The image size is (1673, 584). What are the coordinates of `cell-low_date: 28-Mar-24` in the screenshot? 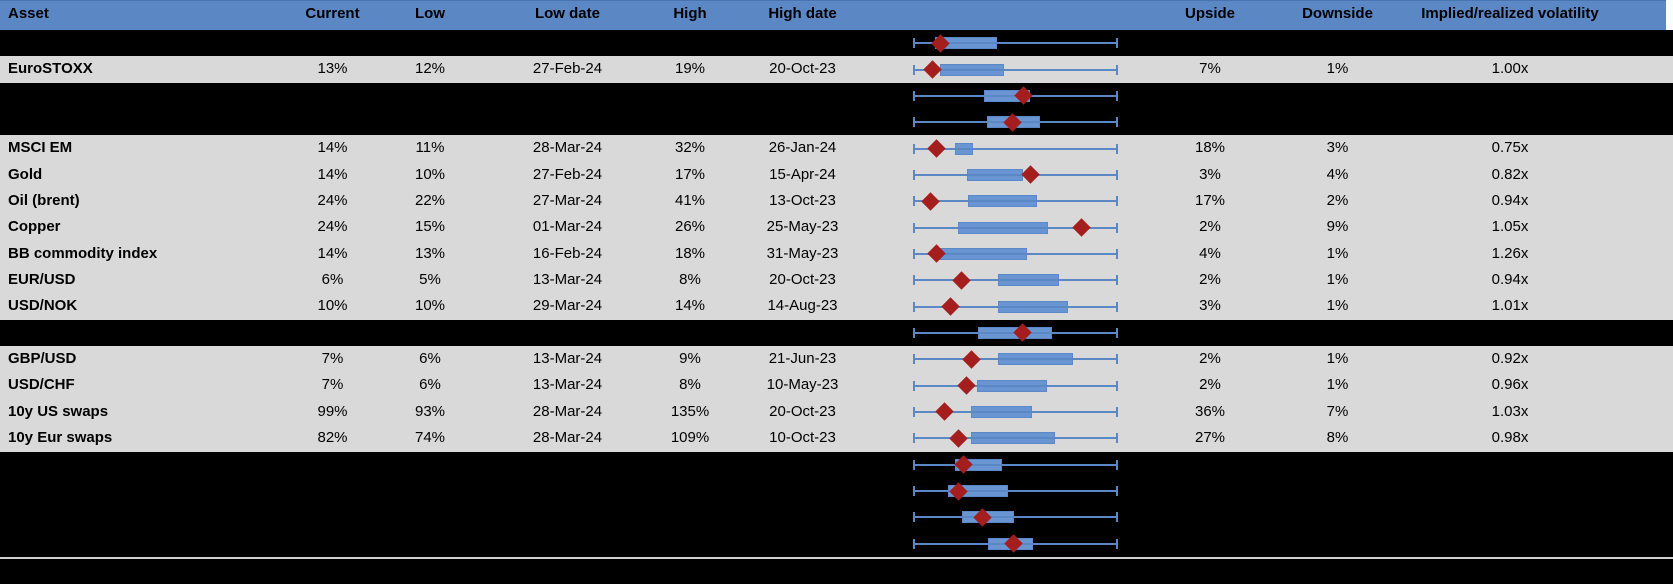 It's located at (567, 438).